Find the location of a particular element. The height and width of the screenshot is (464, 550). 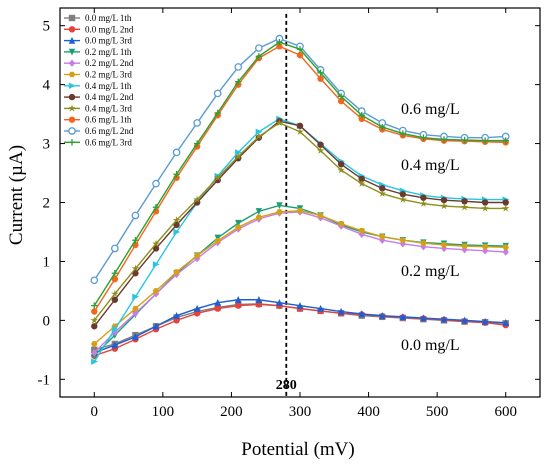

legend-item: 0.0 mg/L 1th is located at coordinates (98, 18).